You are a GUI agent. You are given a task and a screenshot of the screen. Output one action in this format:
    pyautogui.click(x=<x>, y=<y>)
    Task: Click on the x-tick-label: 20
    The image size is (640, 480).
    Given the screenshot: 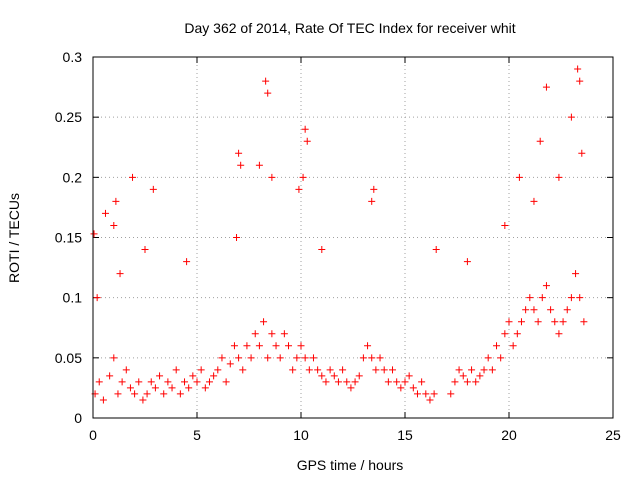 What is the action you would take?
    pyautogui.click(x=509, y=435)
    